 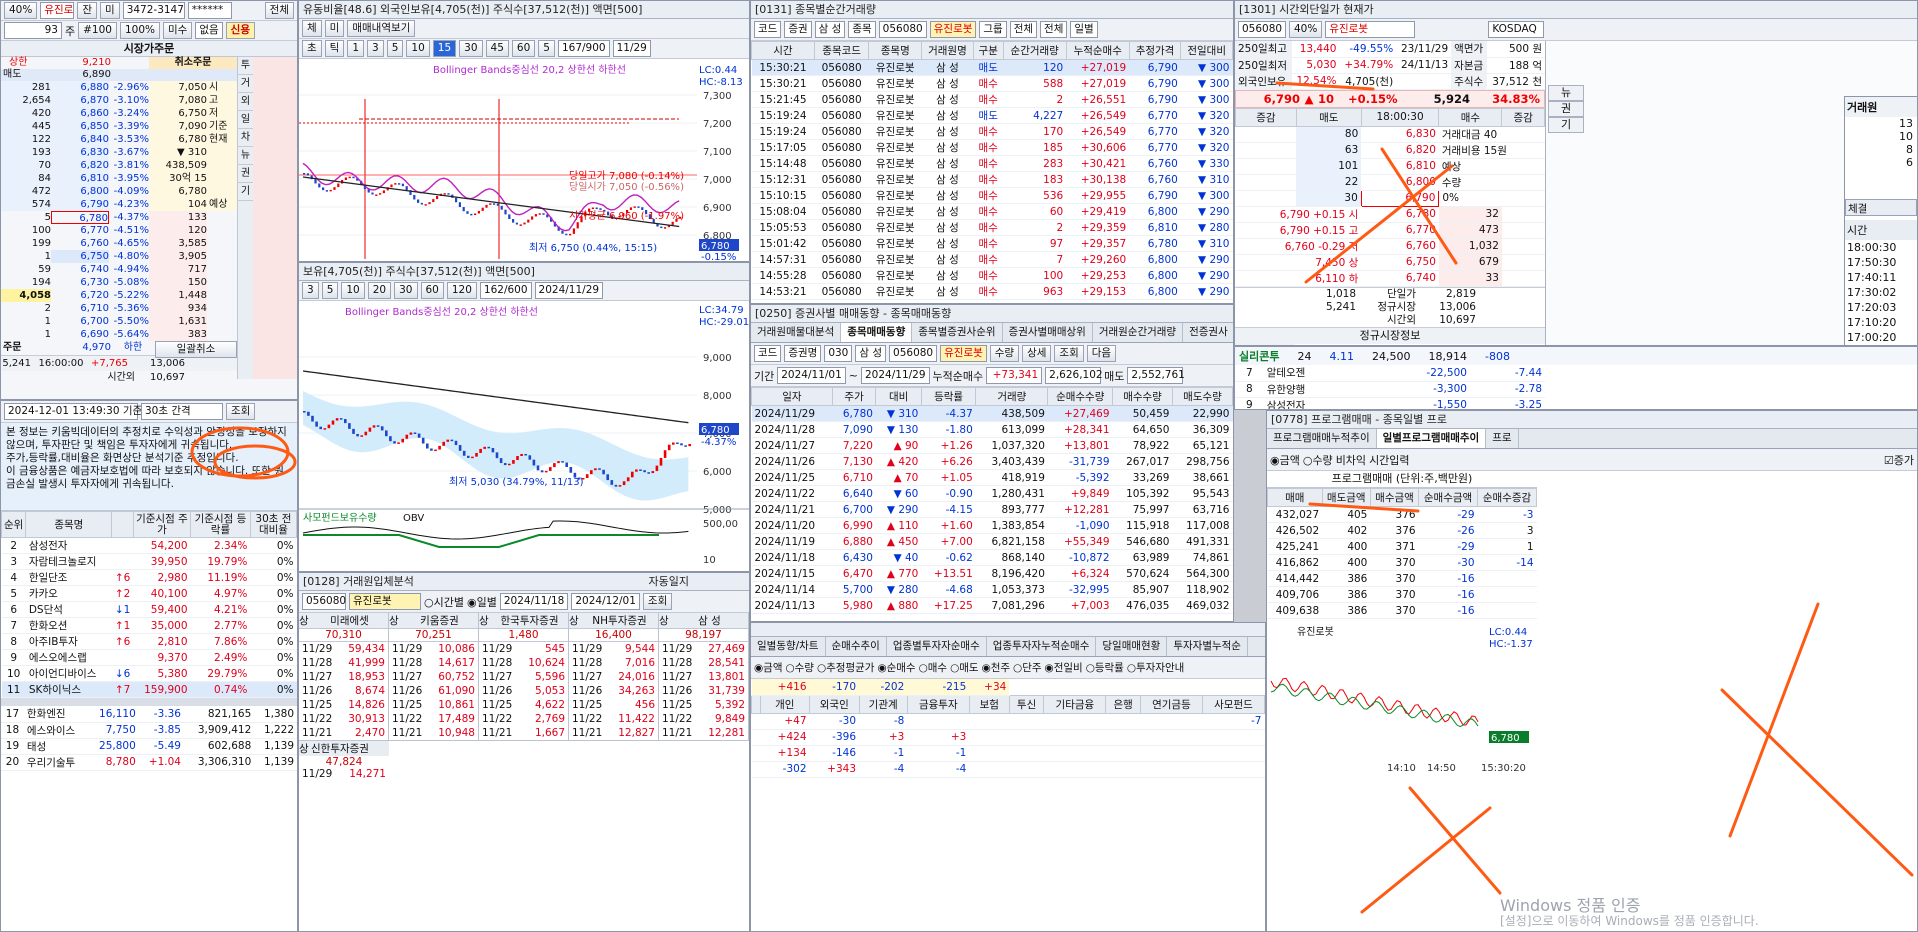 What do you see at coordinates (94, 269) in the screenshot?
I see `bid-price: 6,740` at bounding box center [94, 269].